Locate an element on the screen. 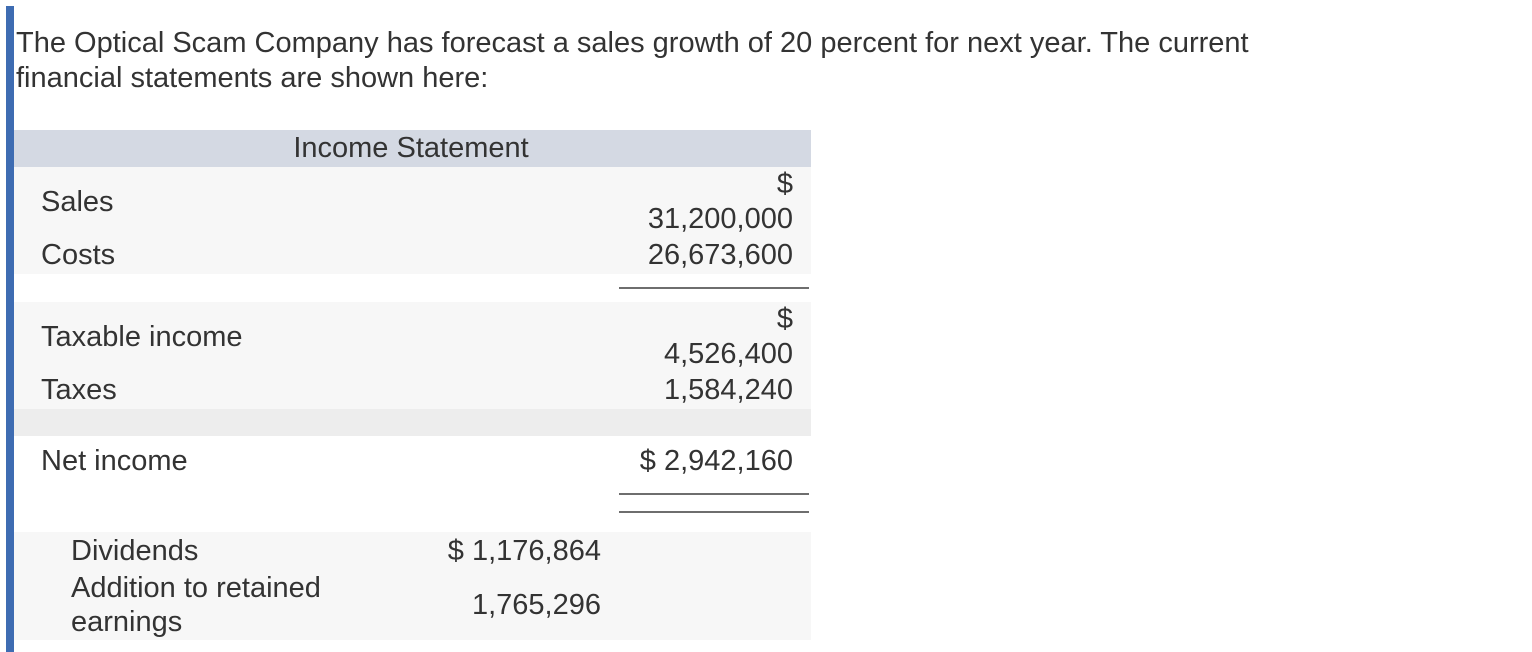 The width and height of the screenshot is (1532, 652). taxable-income-currency-symbol: $ is located at coordinates (784, 319).